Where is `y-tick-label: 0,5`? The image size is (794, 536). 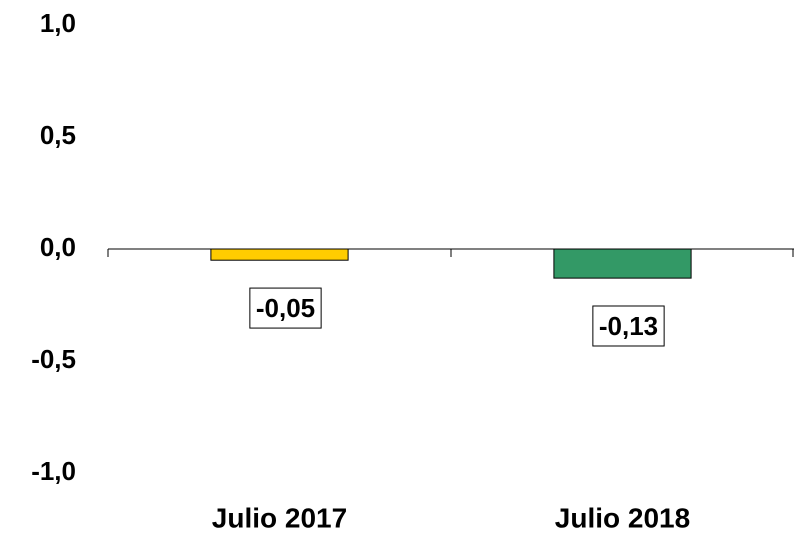 y-tick-label: 0,5 is located at coordinates (58, 135).